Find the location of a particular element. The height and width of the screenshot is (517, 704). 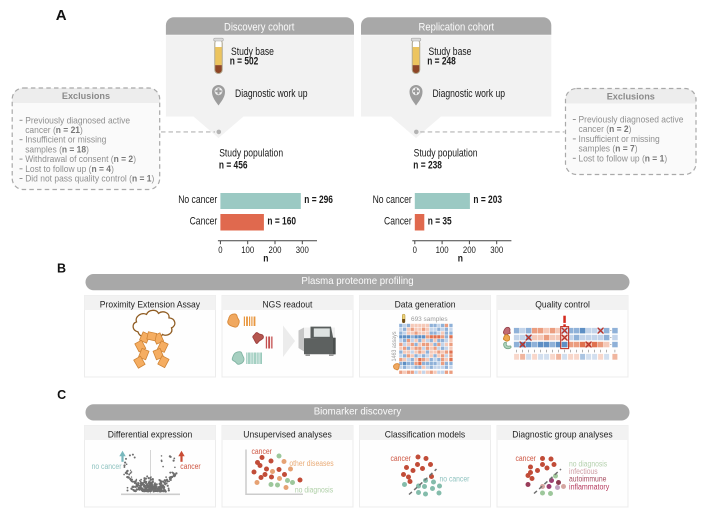

svg-text: n = 160 is located at coordinates (281, 221).